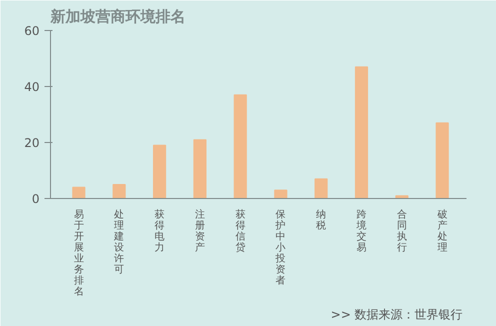  What do you see at coordinates (32, 143) in the screenshot?
I see `y-tick-label: 20` at bounding box center [32, 143].